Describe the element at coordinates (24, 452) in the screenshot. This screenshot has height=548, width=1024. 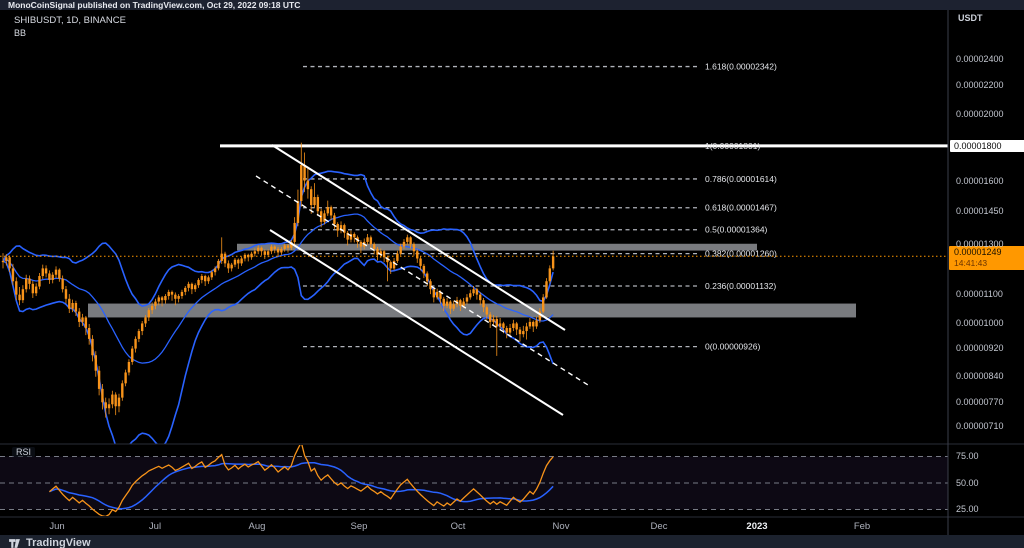
I see `rsi-pane-label: RSI` at that location.